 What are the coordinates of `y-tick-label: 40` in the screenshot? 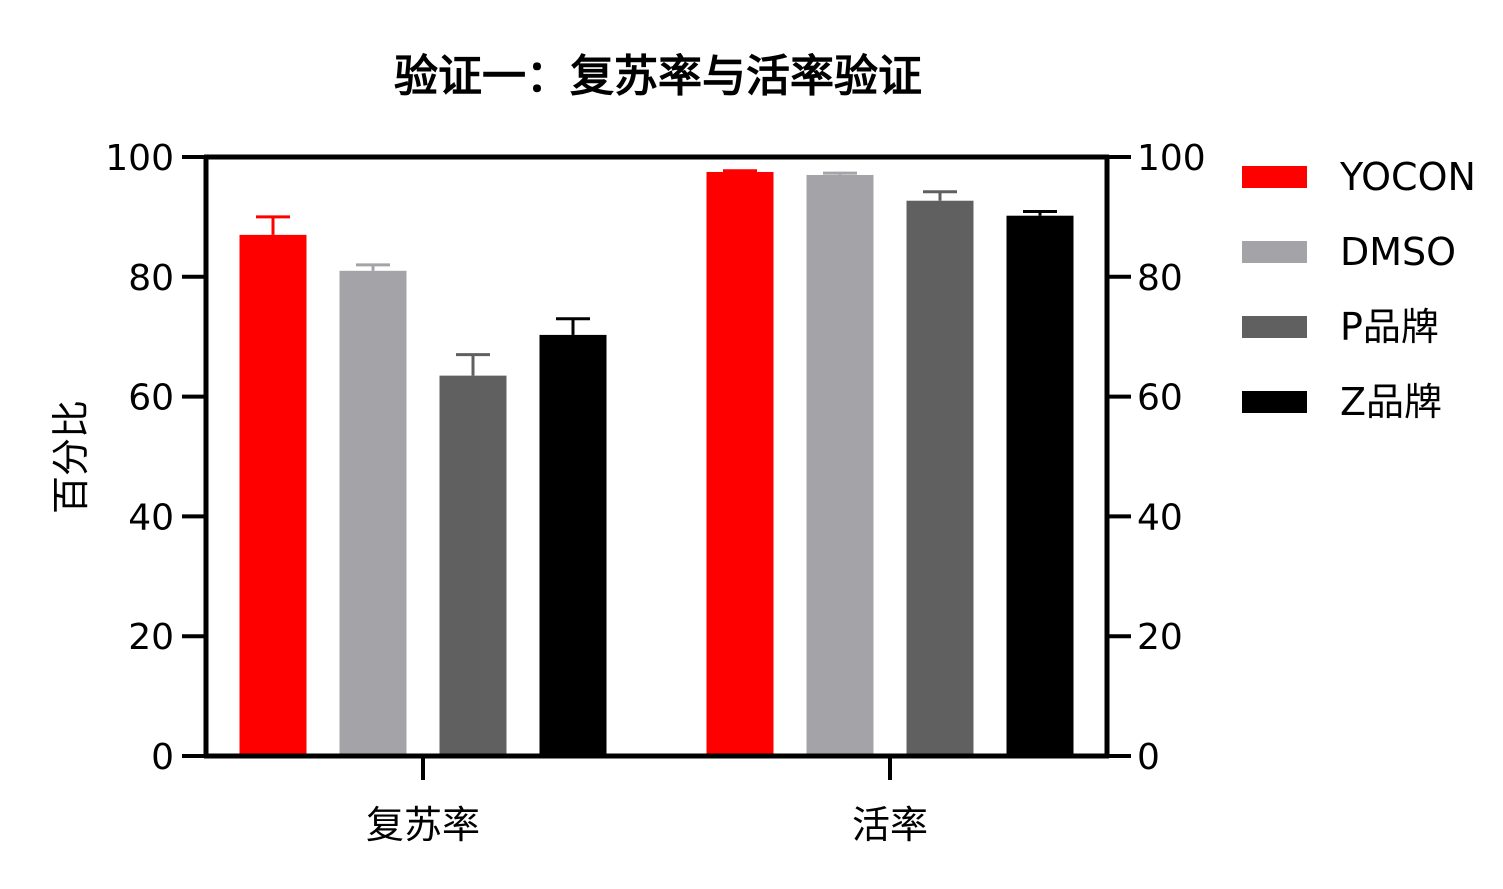 It's located at (151, 517).